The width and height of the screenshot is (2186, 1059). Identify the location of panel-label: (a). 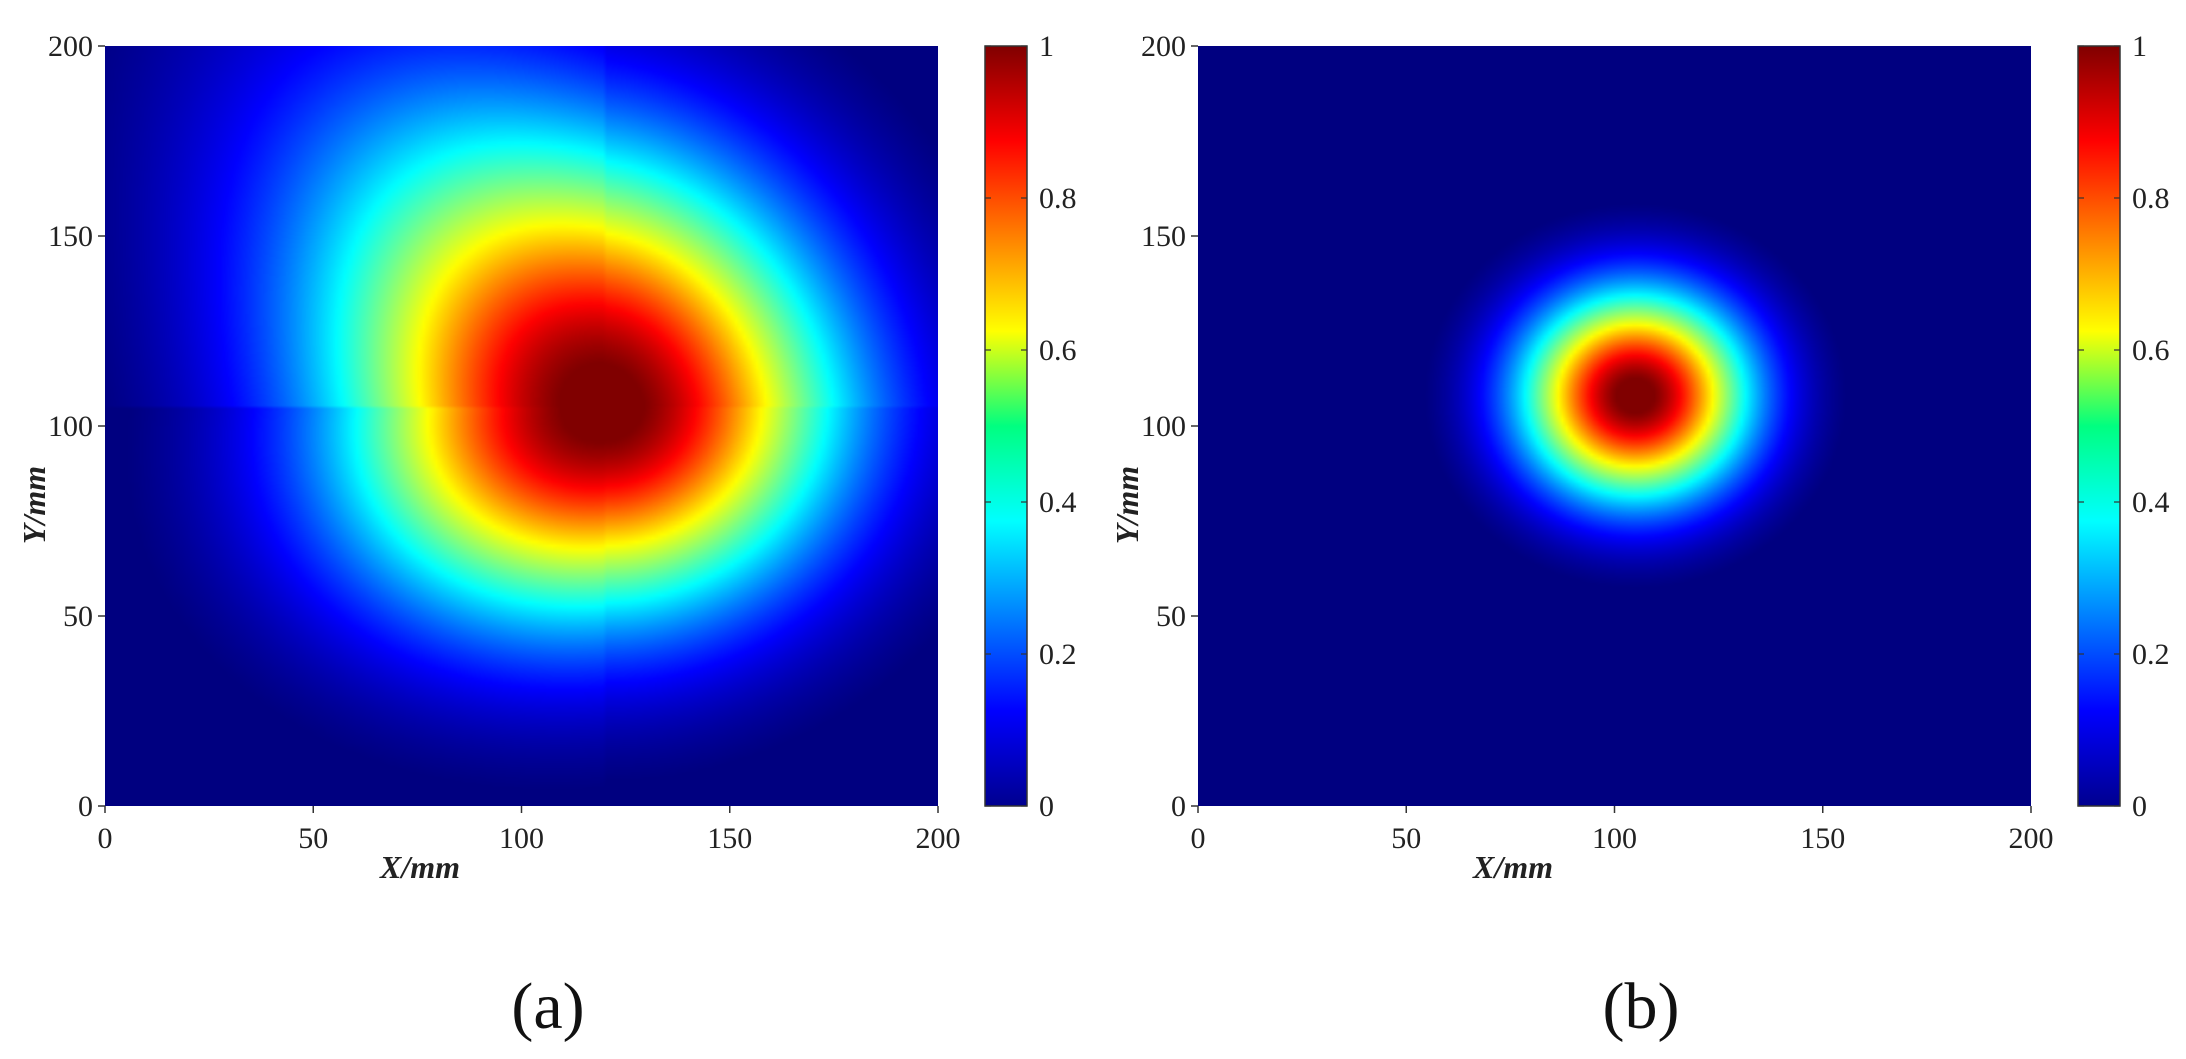
(547, 1006).